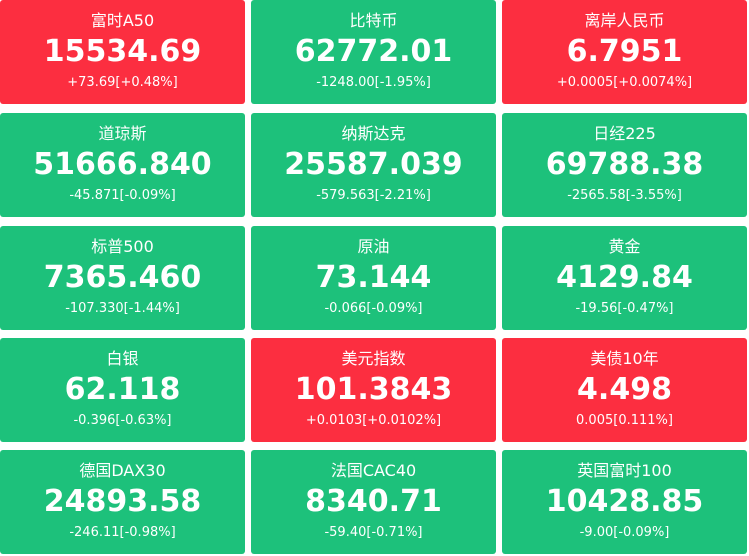 The height and width of the screenshot is (556, 749). What do you see at coordinates (122, 20) in the screenshot?
I see `tile-name: 富时A50` at bounding box center [122, 20].